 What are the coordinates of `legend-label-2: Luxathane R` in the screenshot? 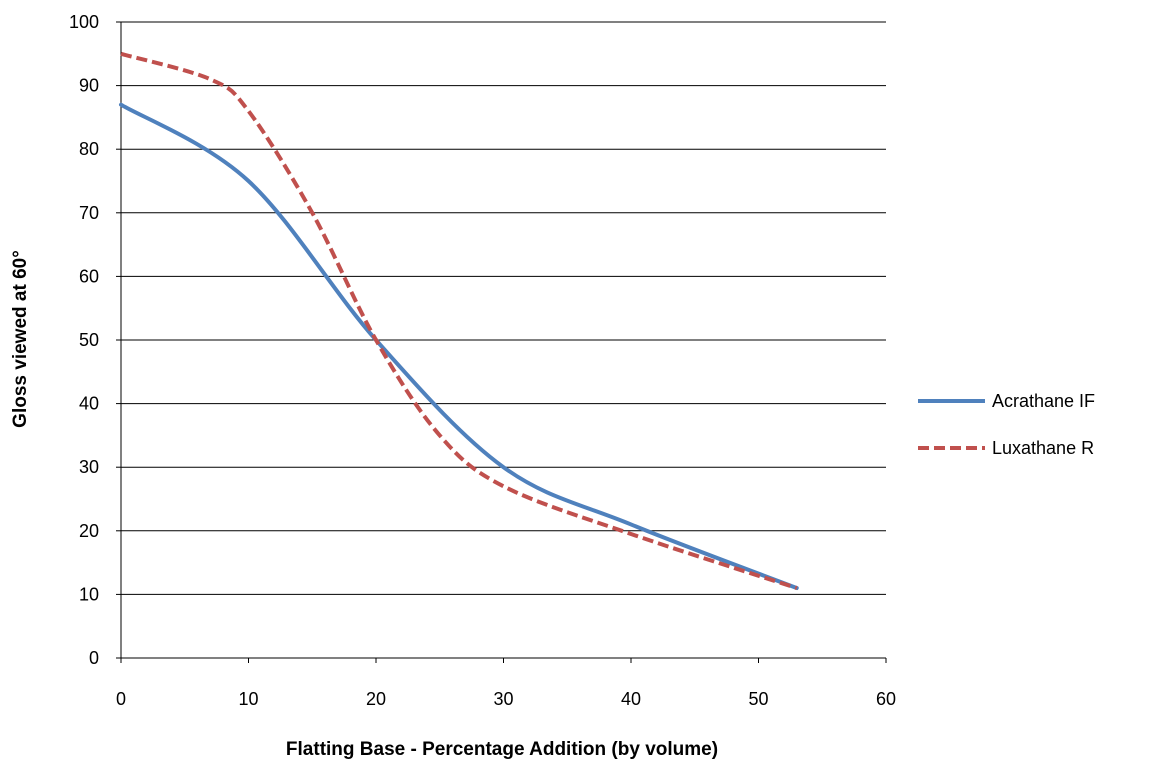 It's located at (1043, 448).